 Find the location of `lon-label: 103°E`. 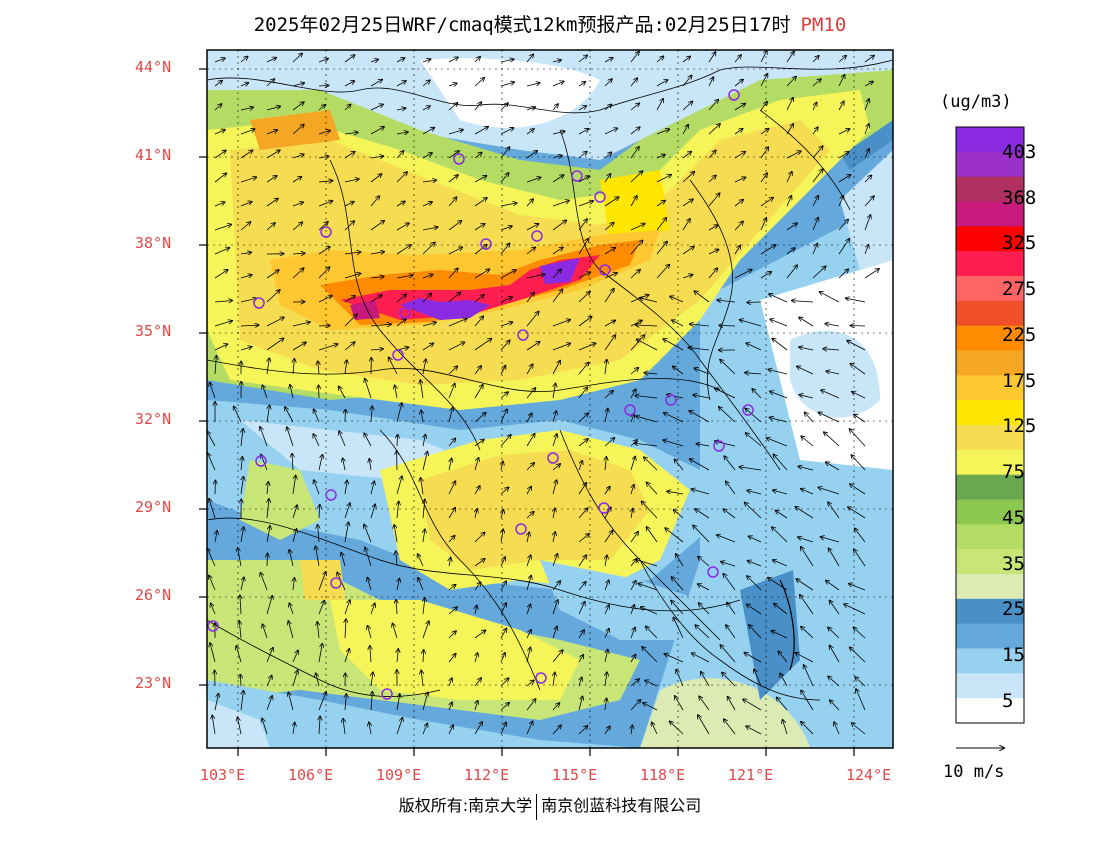

lon-label: 103°E is located at coordinates (223, 775).